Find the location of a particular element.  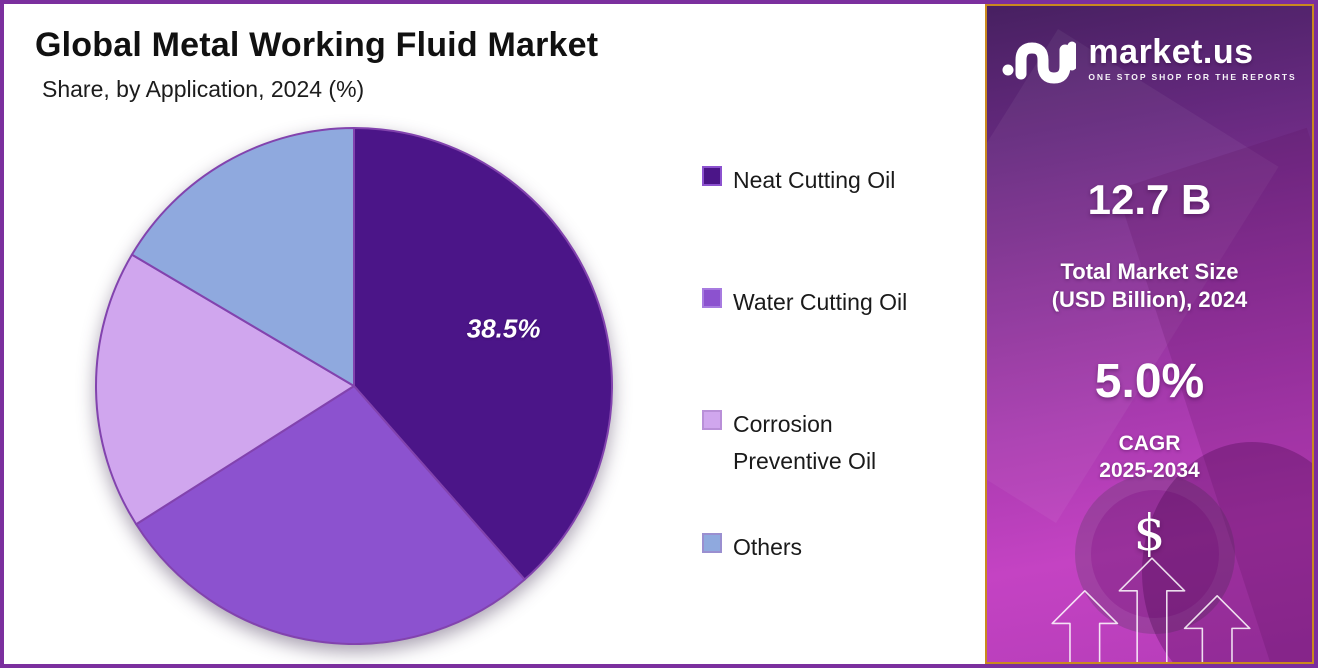

dollar-sign-icon: $ is located at coordinates (1149, 533).